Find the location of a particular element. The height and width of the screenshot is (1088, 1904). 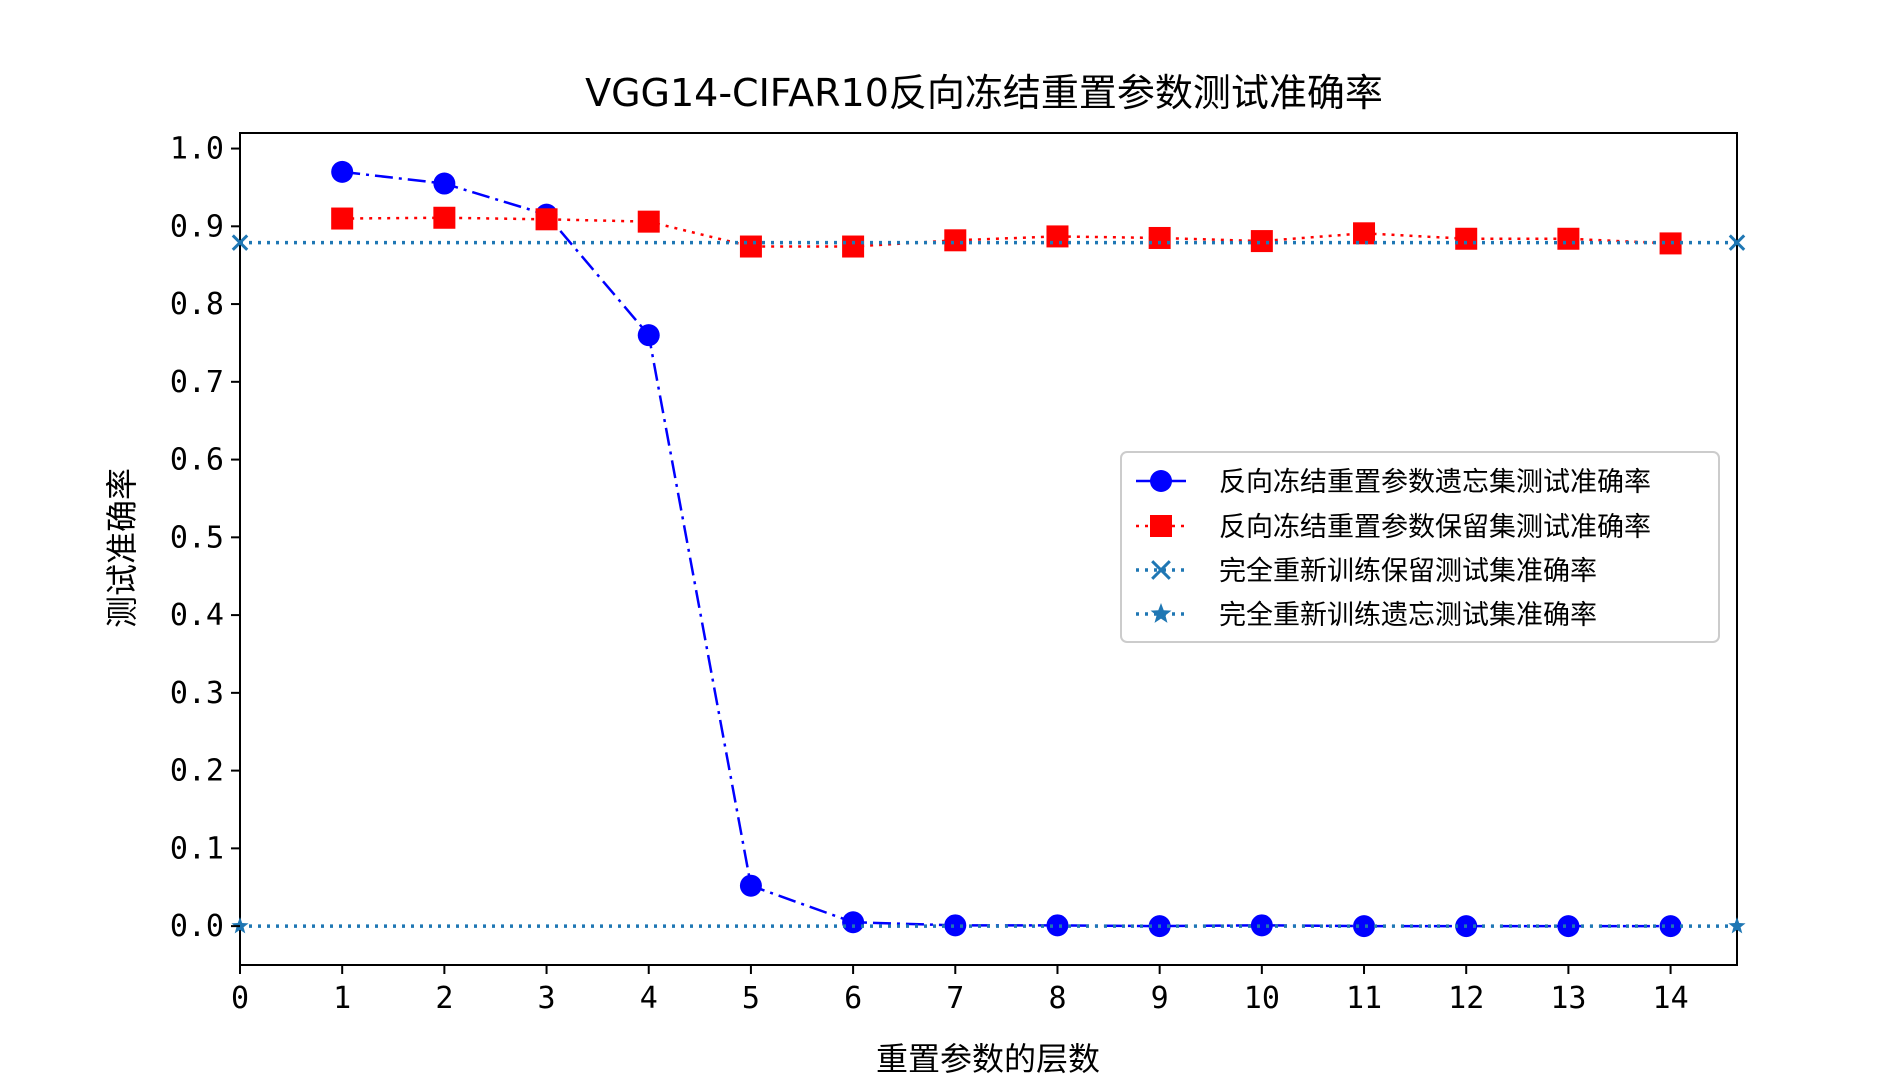

x-tick-label: 8 is located at coordinates (1057, 998).